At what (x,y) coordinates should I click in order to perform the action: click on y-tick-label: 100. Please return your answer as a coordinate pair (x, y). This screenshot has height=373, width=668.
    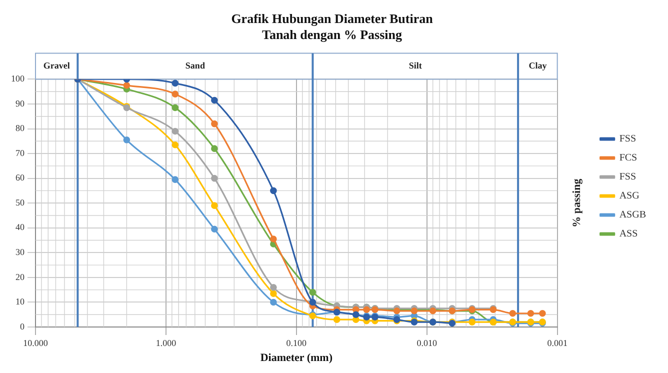
    Looking at the image, I should click on (18, 79).